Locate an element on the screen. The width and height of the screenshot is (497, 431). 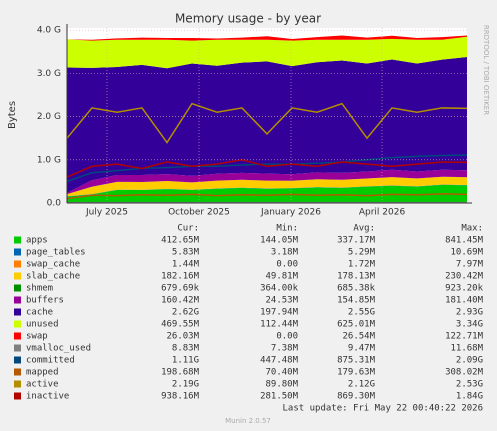
stat-value: 679.69k is located at coordinates (180, 289).